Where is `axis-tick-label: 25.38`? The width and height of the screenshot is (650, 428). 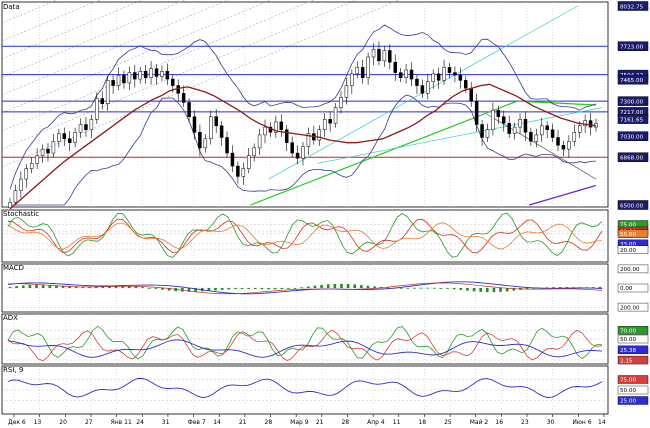 axis-tick-label: 25.38 is located at coordinates (628, 351).